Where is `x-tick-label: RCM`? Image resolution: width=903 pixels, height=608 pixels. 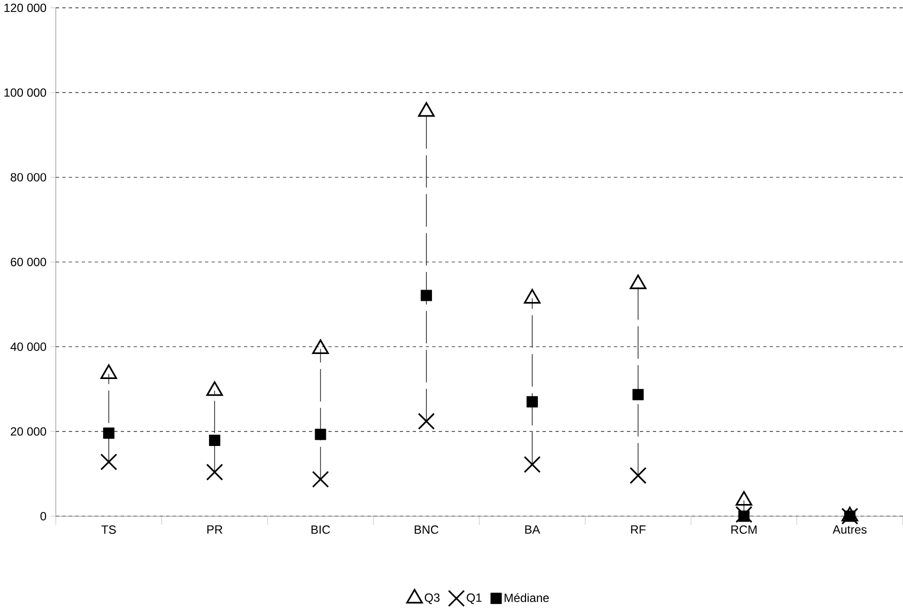 x-tick-label: RCM is located at coordinates (744, 529).